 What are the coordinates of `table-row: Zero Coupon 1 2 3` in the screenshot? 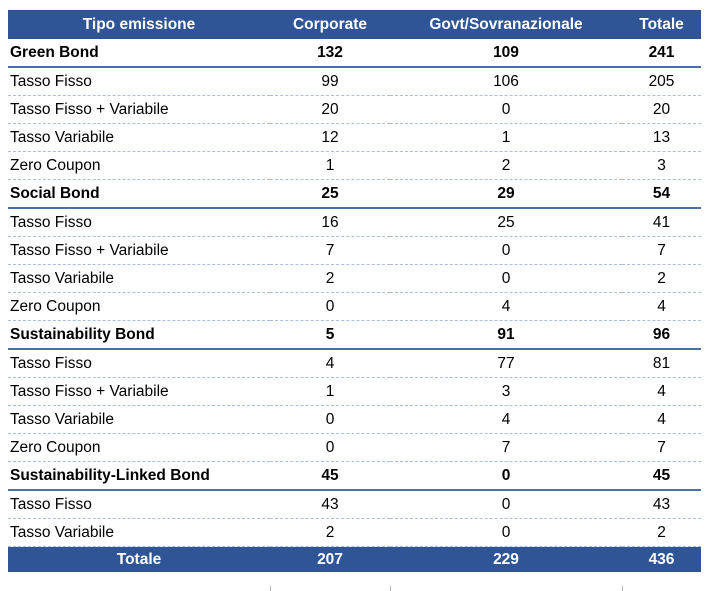 It's located at (354, 165).